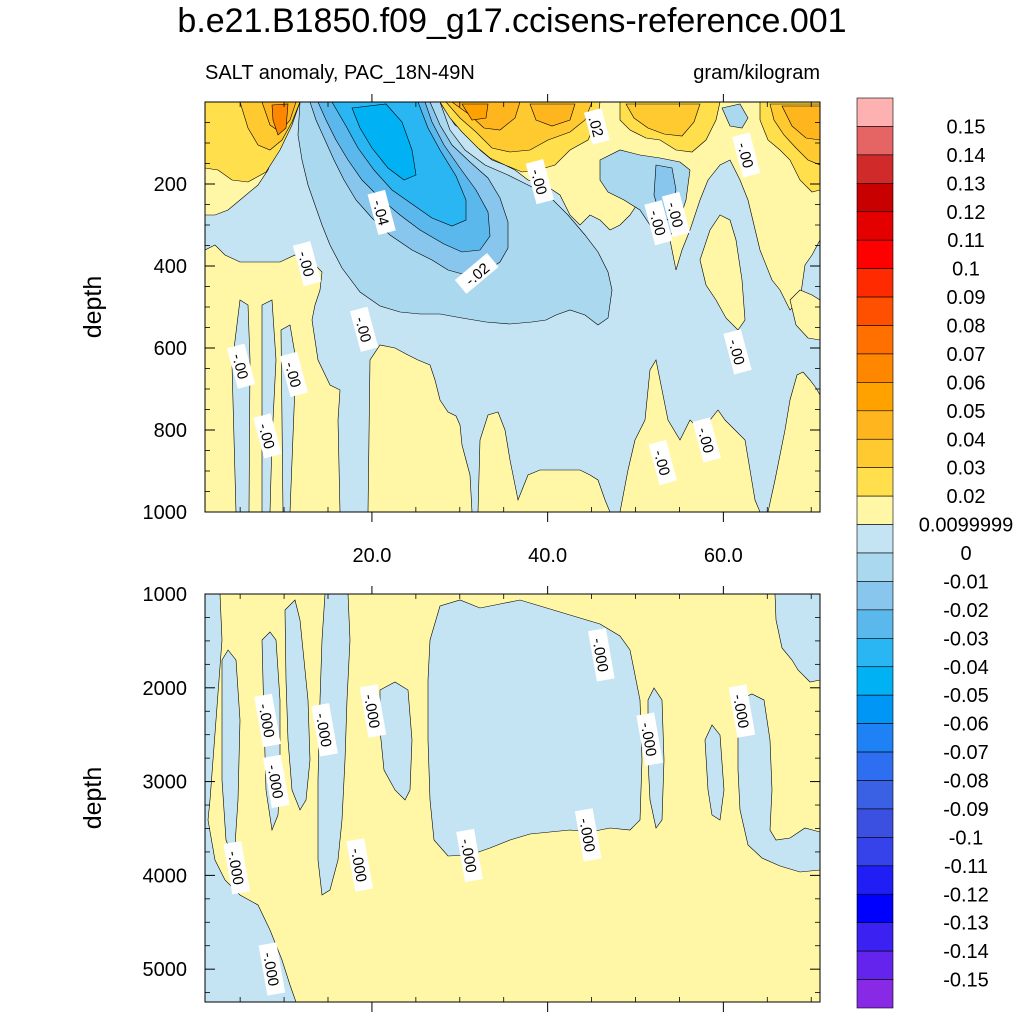 The width and height of the screenshot is (1024, 1024). I want to click on units-subtitle: gram/kilogram, so click(756, 73).